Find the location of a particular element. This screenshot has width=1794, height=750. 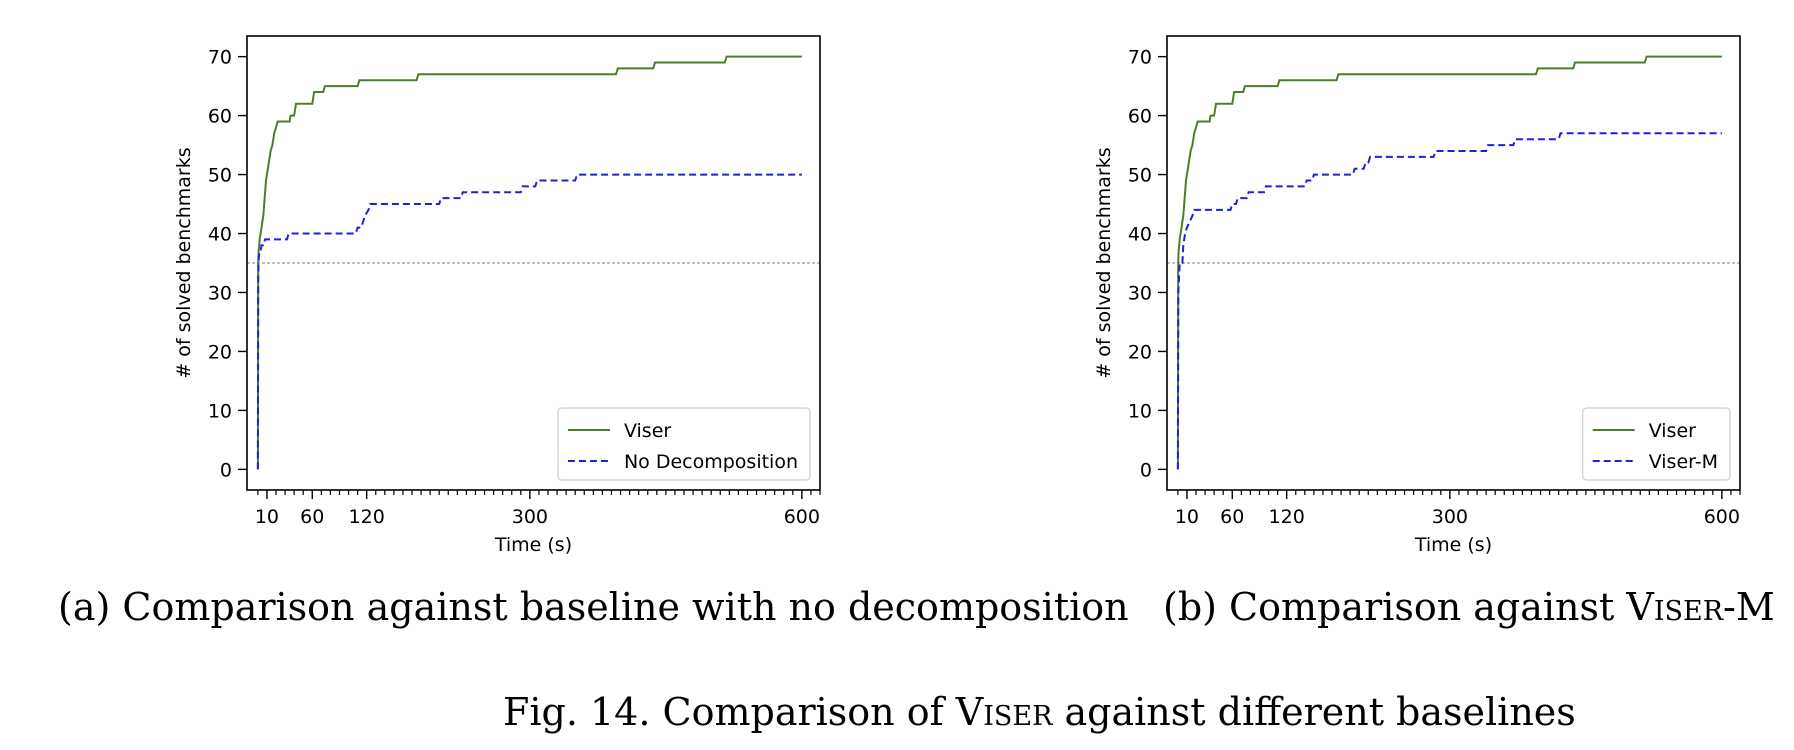

legend-box is located at coordinates (684, 444).